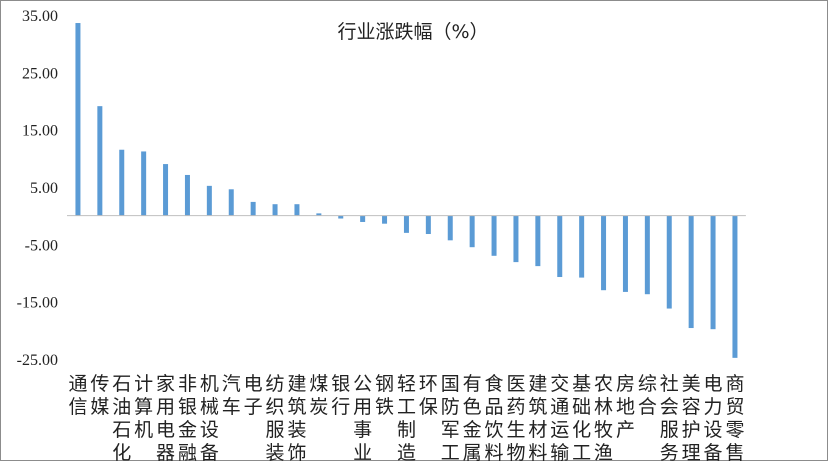 The width and height of the screenshot is (828, 461). Describe the element at coordinates (647, 395) in the screenshot. I see `x-tick-label: 综合` at that location.